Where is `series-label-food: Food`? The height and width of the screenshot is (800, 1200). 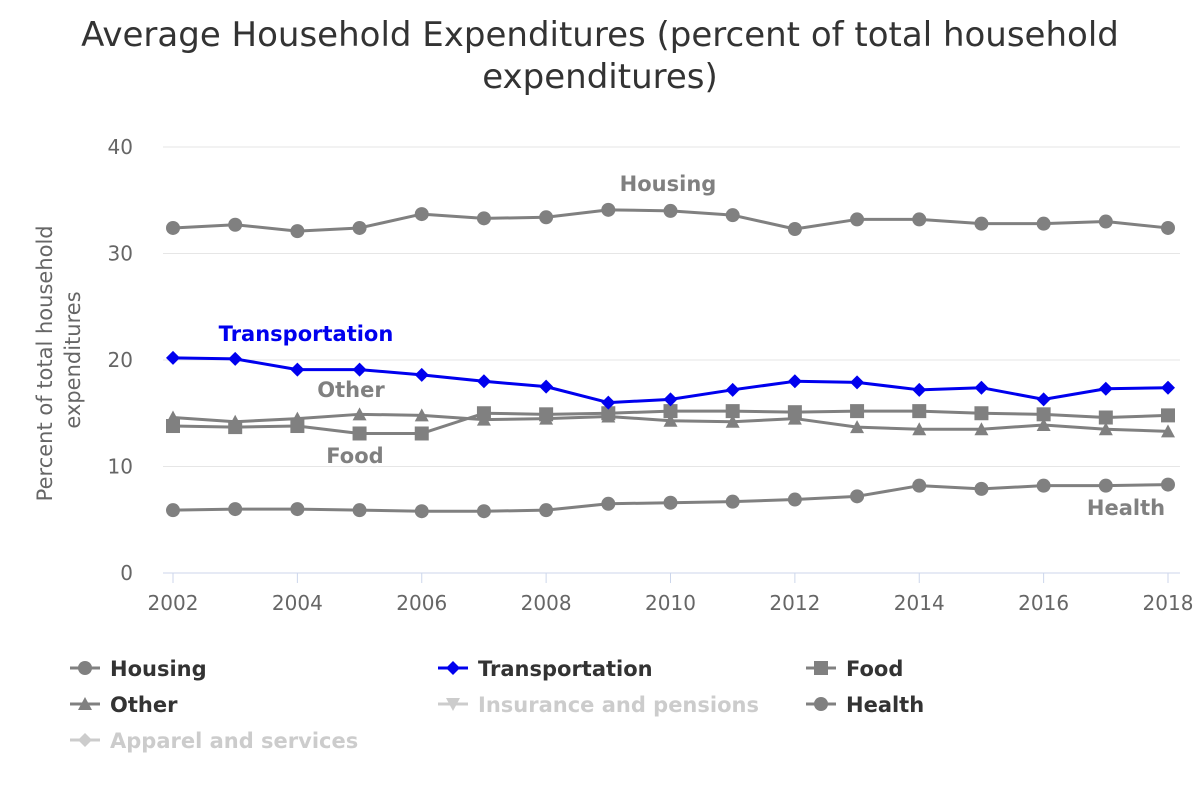 series-label-food: Food is located at coordinates (354, 456).